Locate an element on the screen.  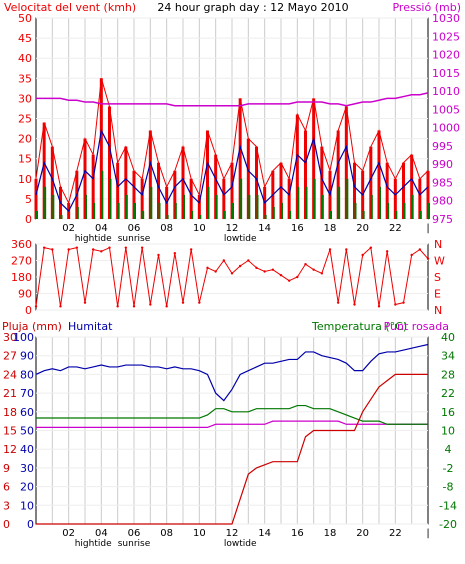
y-tick-label: 30 is located at coordinates (25, 98).